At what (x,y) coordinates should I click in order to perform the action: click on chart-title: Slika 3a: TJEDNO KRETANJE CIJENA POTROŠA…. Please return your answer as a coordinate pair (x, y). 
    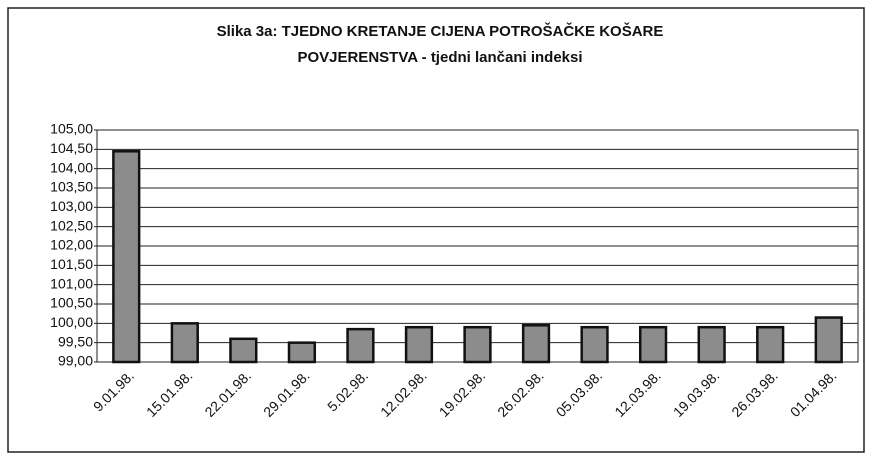
    Looking at the image, I should click on (440, 31).